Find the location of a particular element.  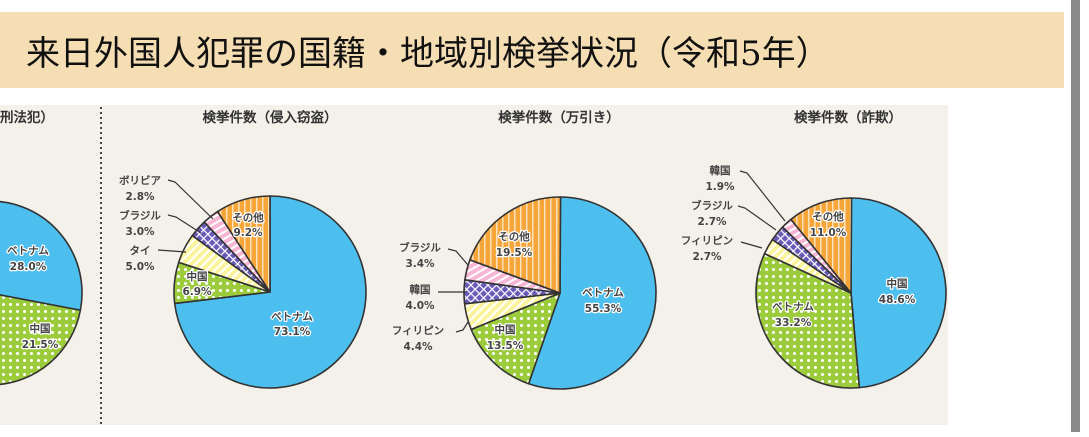

label-value: 21.5% is located at coordinates (40, 345).